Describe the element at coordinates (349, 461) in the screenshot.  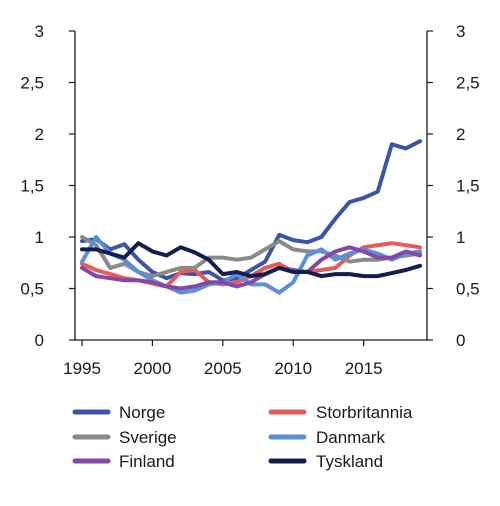
I see `legend-label-tyskland: Tyskland` at that location.